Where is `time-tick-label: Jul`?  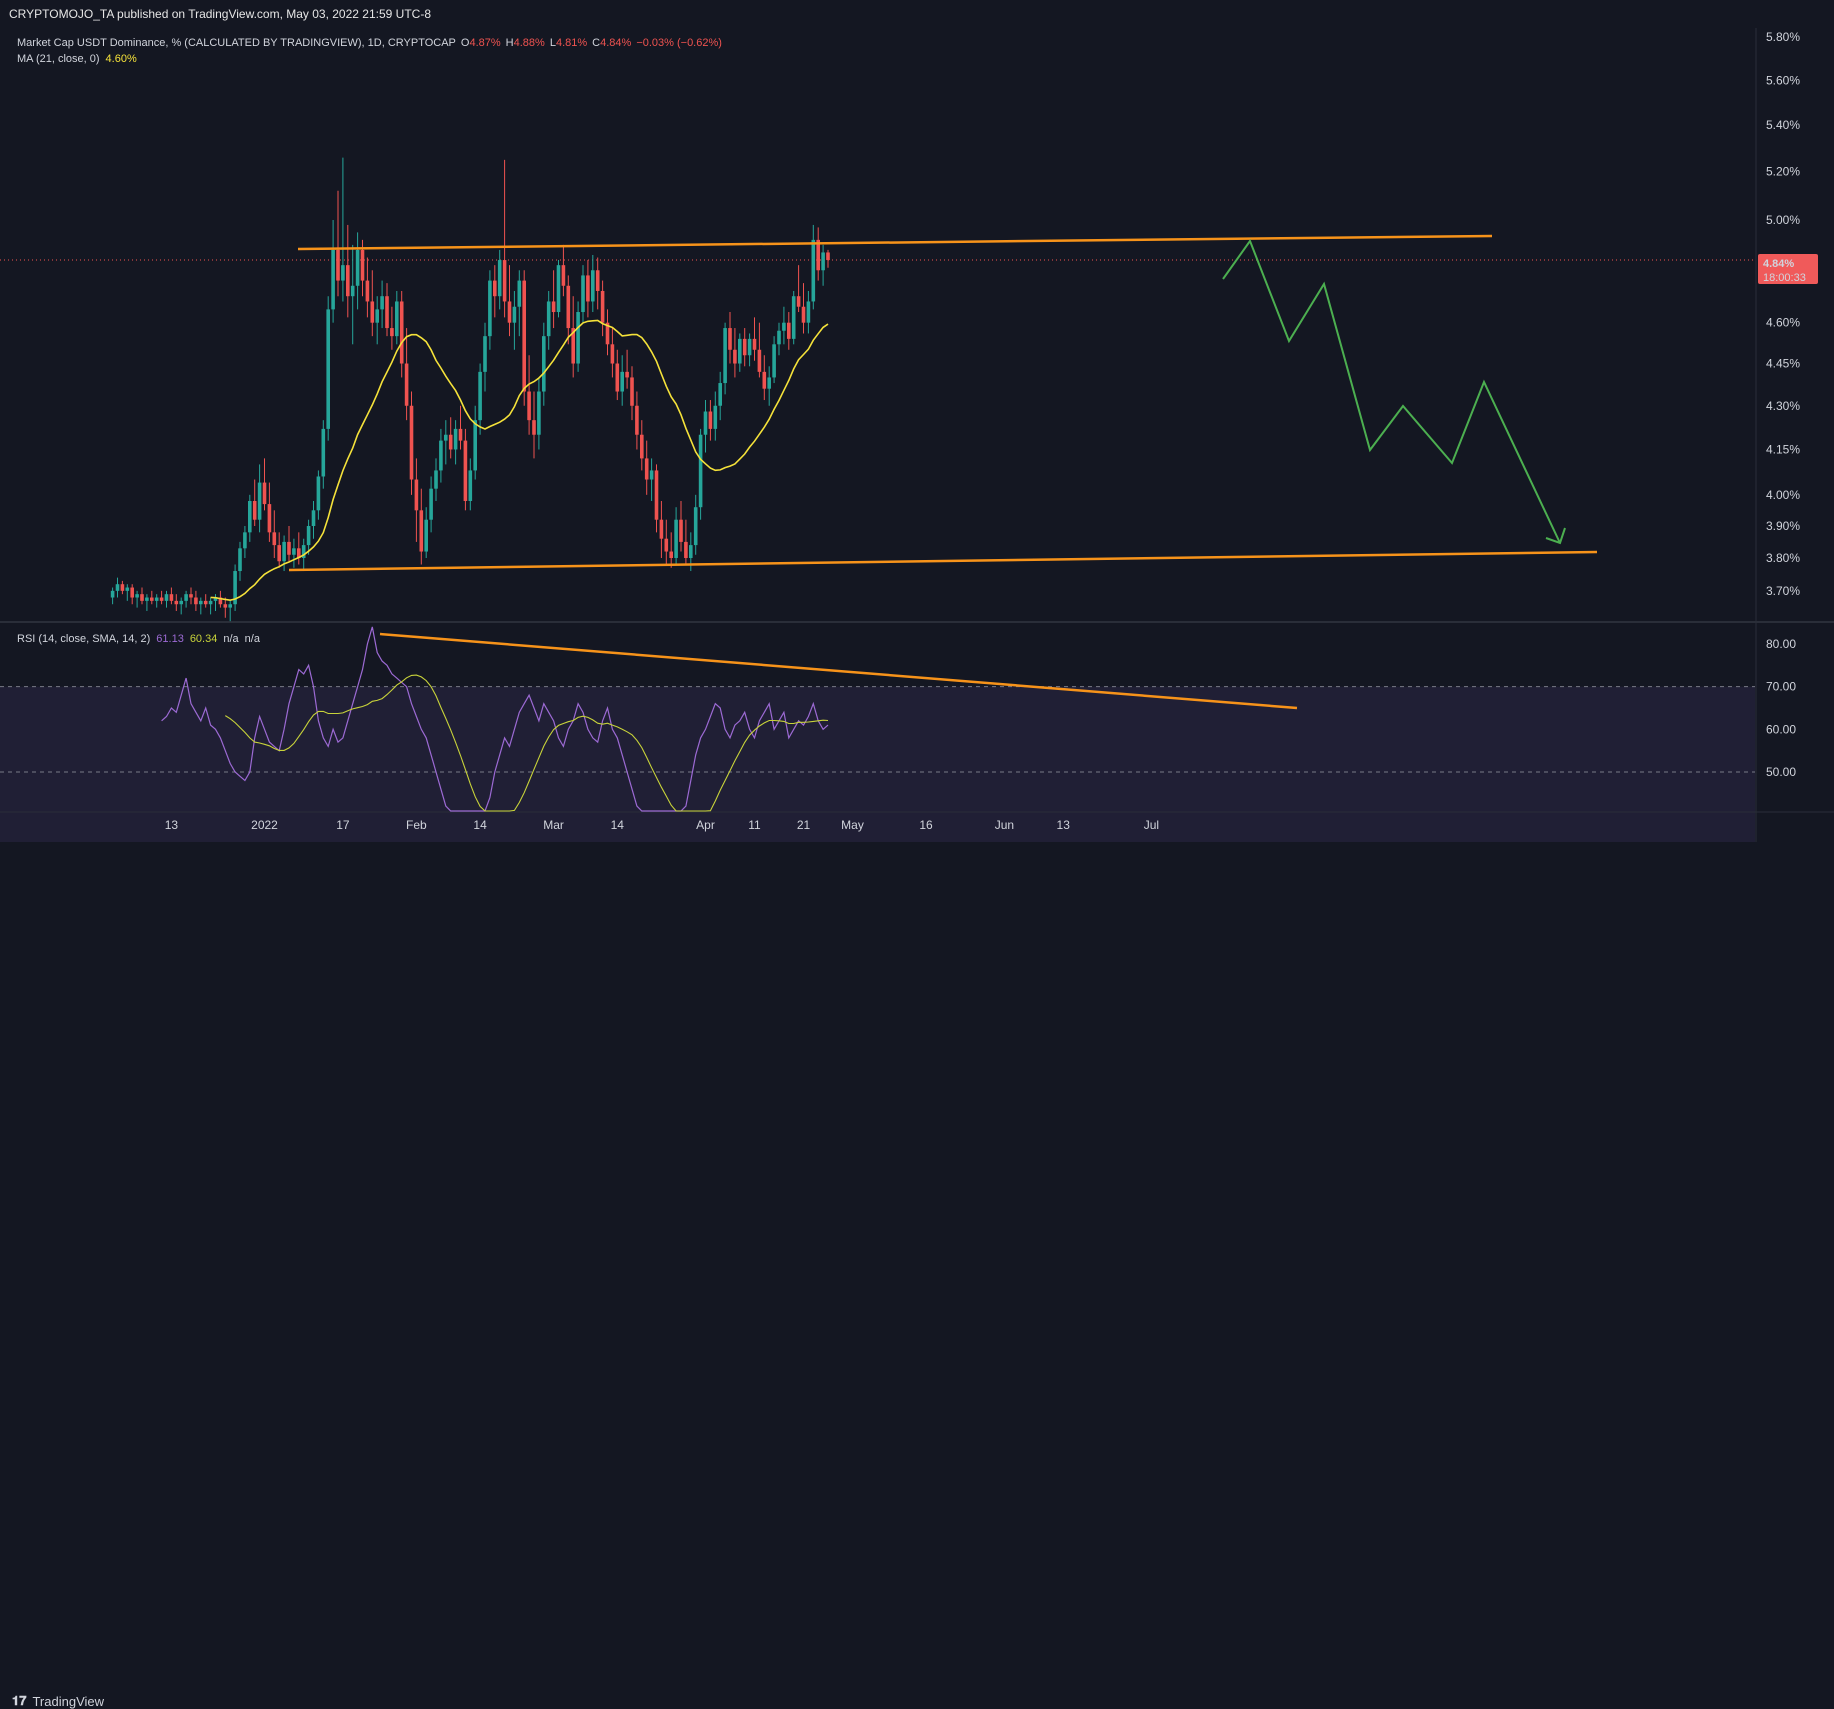 time-tick-label: Jul is located at coordinates (1151, 825).